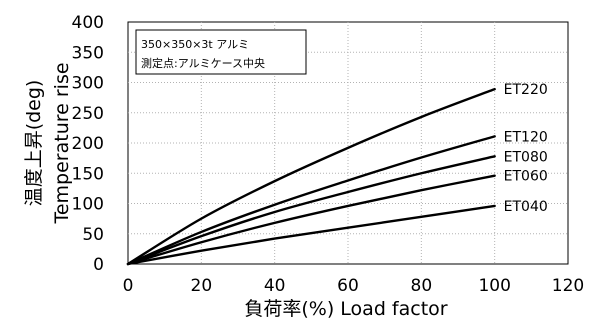 The height and width of the screenshot is (320, 589). I want to click on series-label-et220: ET220, so click(526, 90).